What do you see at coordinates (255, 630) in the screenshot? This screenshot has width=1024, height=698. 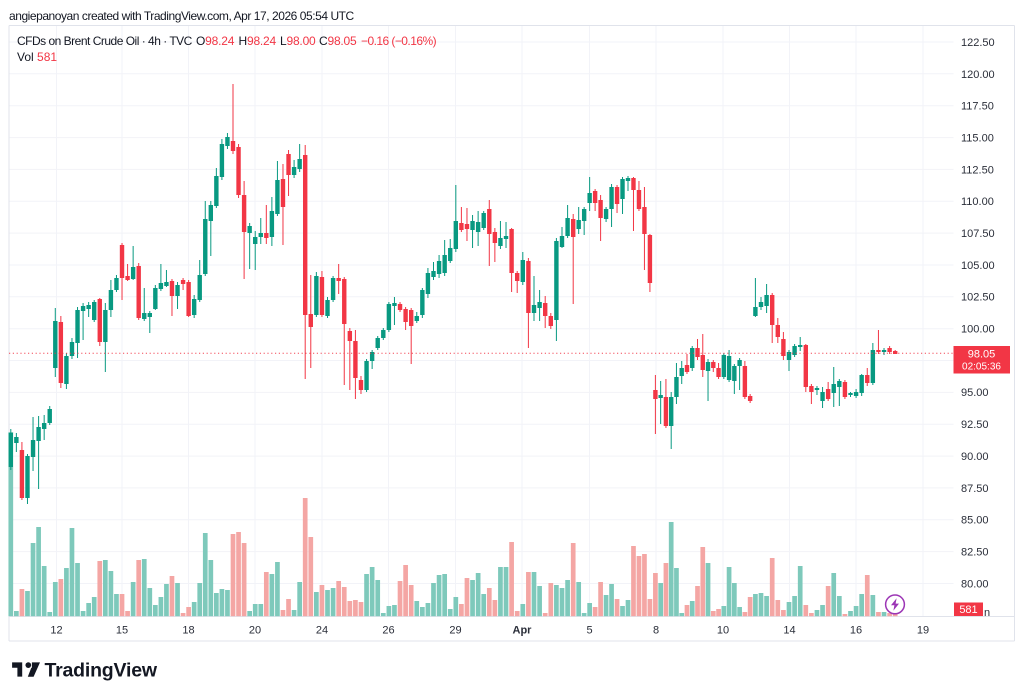 I see `svg-text: 20` at bounding box center [255, 630].